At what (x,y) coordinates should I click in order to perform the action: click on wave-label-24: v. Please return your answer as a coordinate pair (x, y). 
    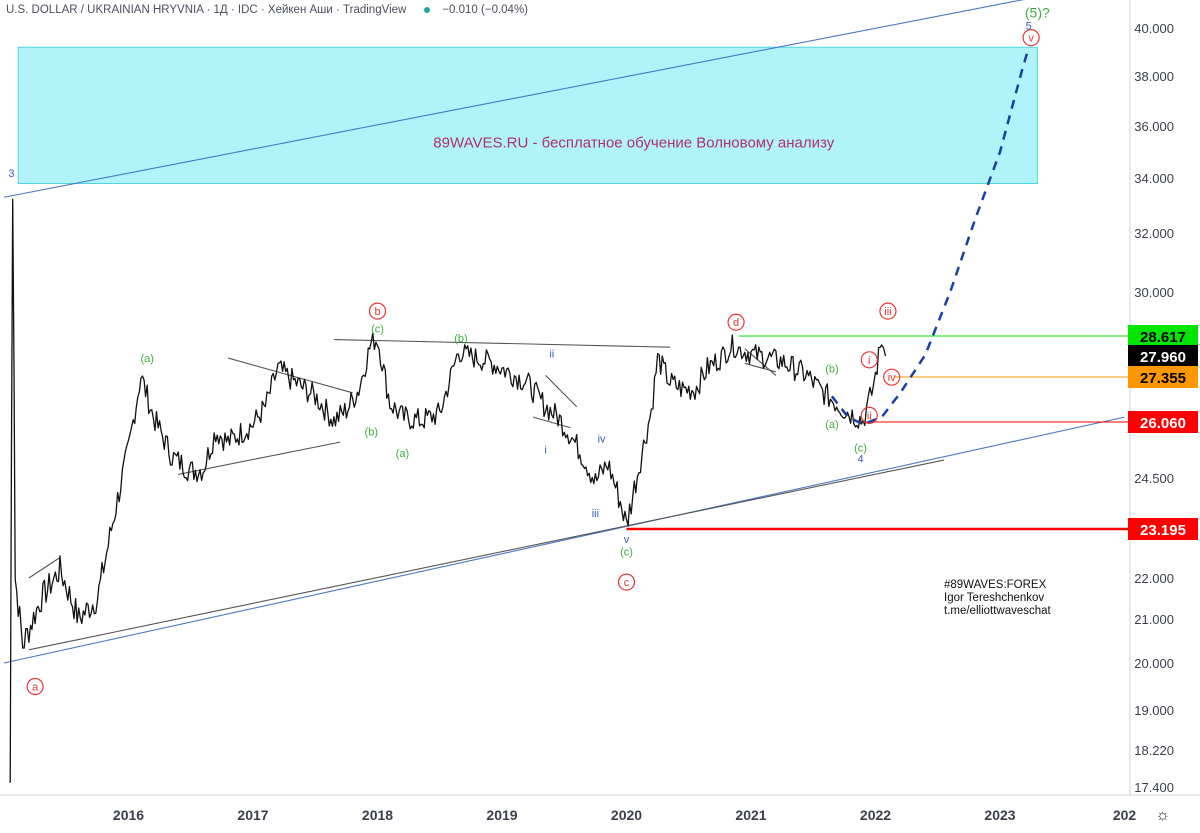
    Looking at the image, I should click on (1031, 39).